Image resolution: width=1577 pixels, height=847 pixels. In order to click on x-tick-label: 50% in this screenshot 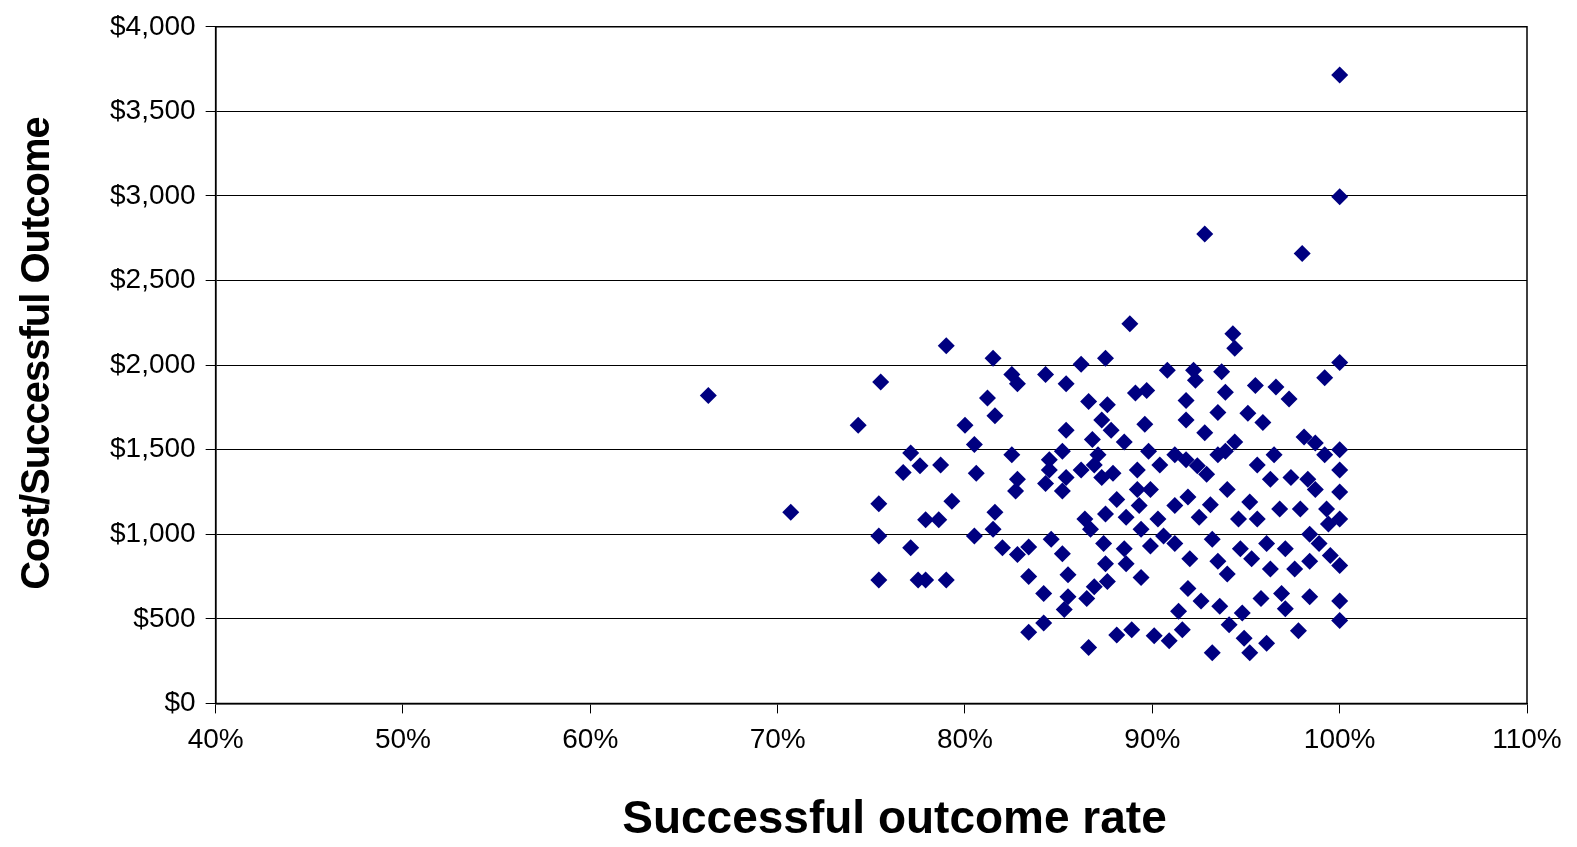, I will do `click(402, 738)`.